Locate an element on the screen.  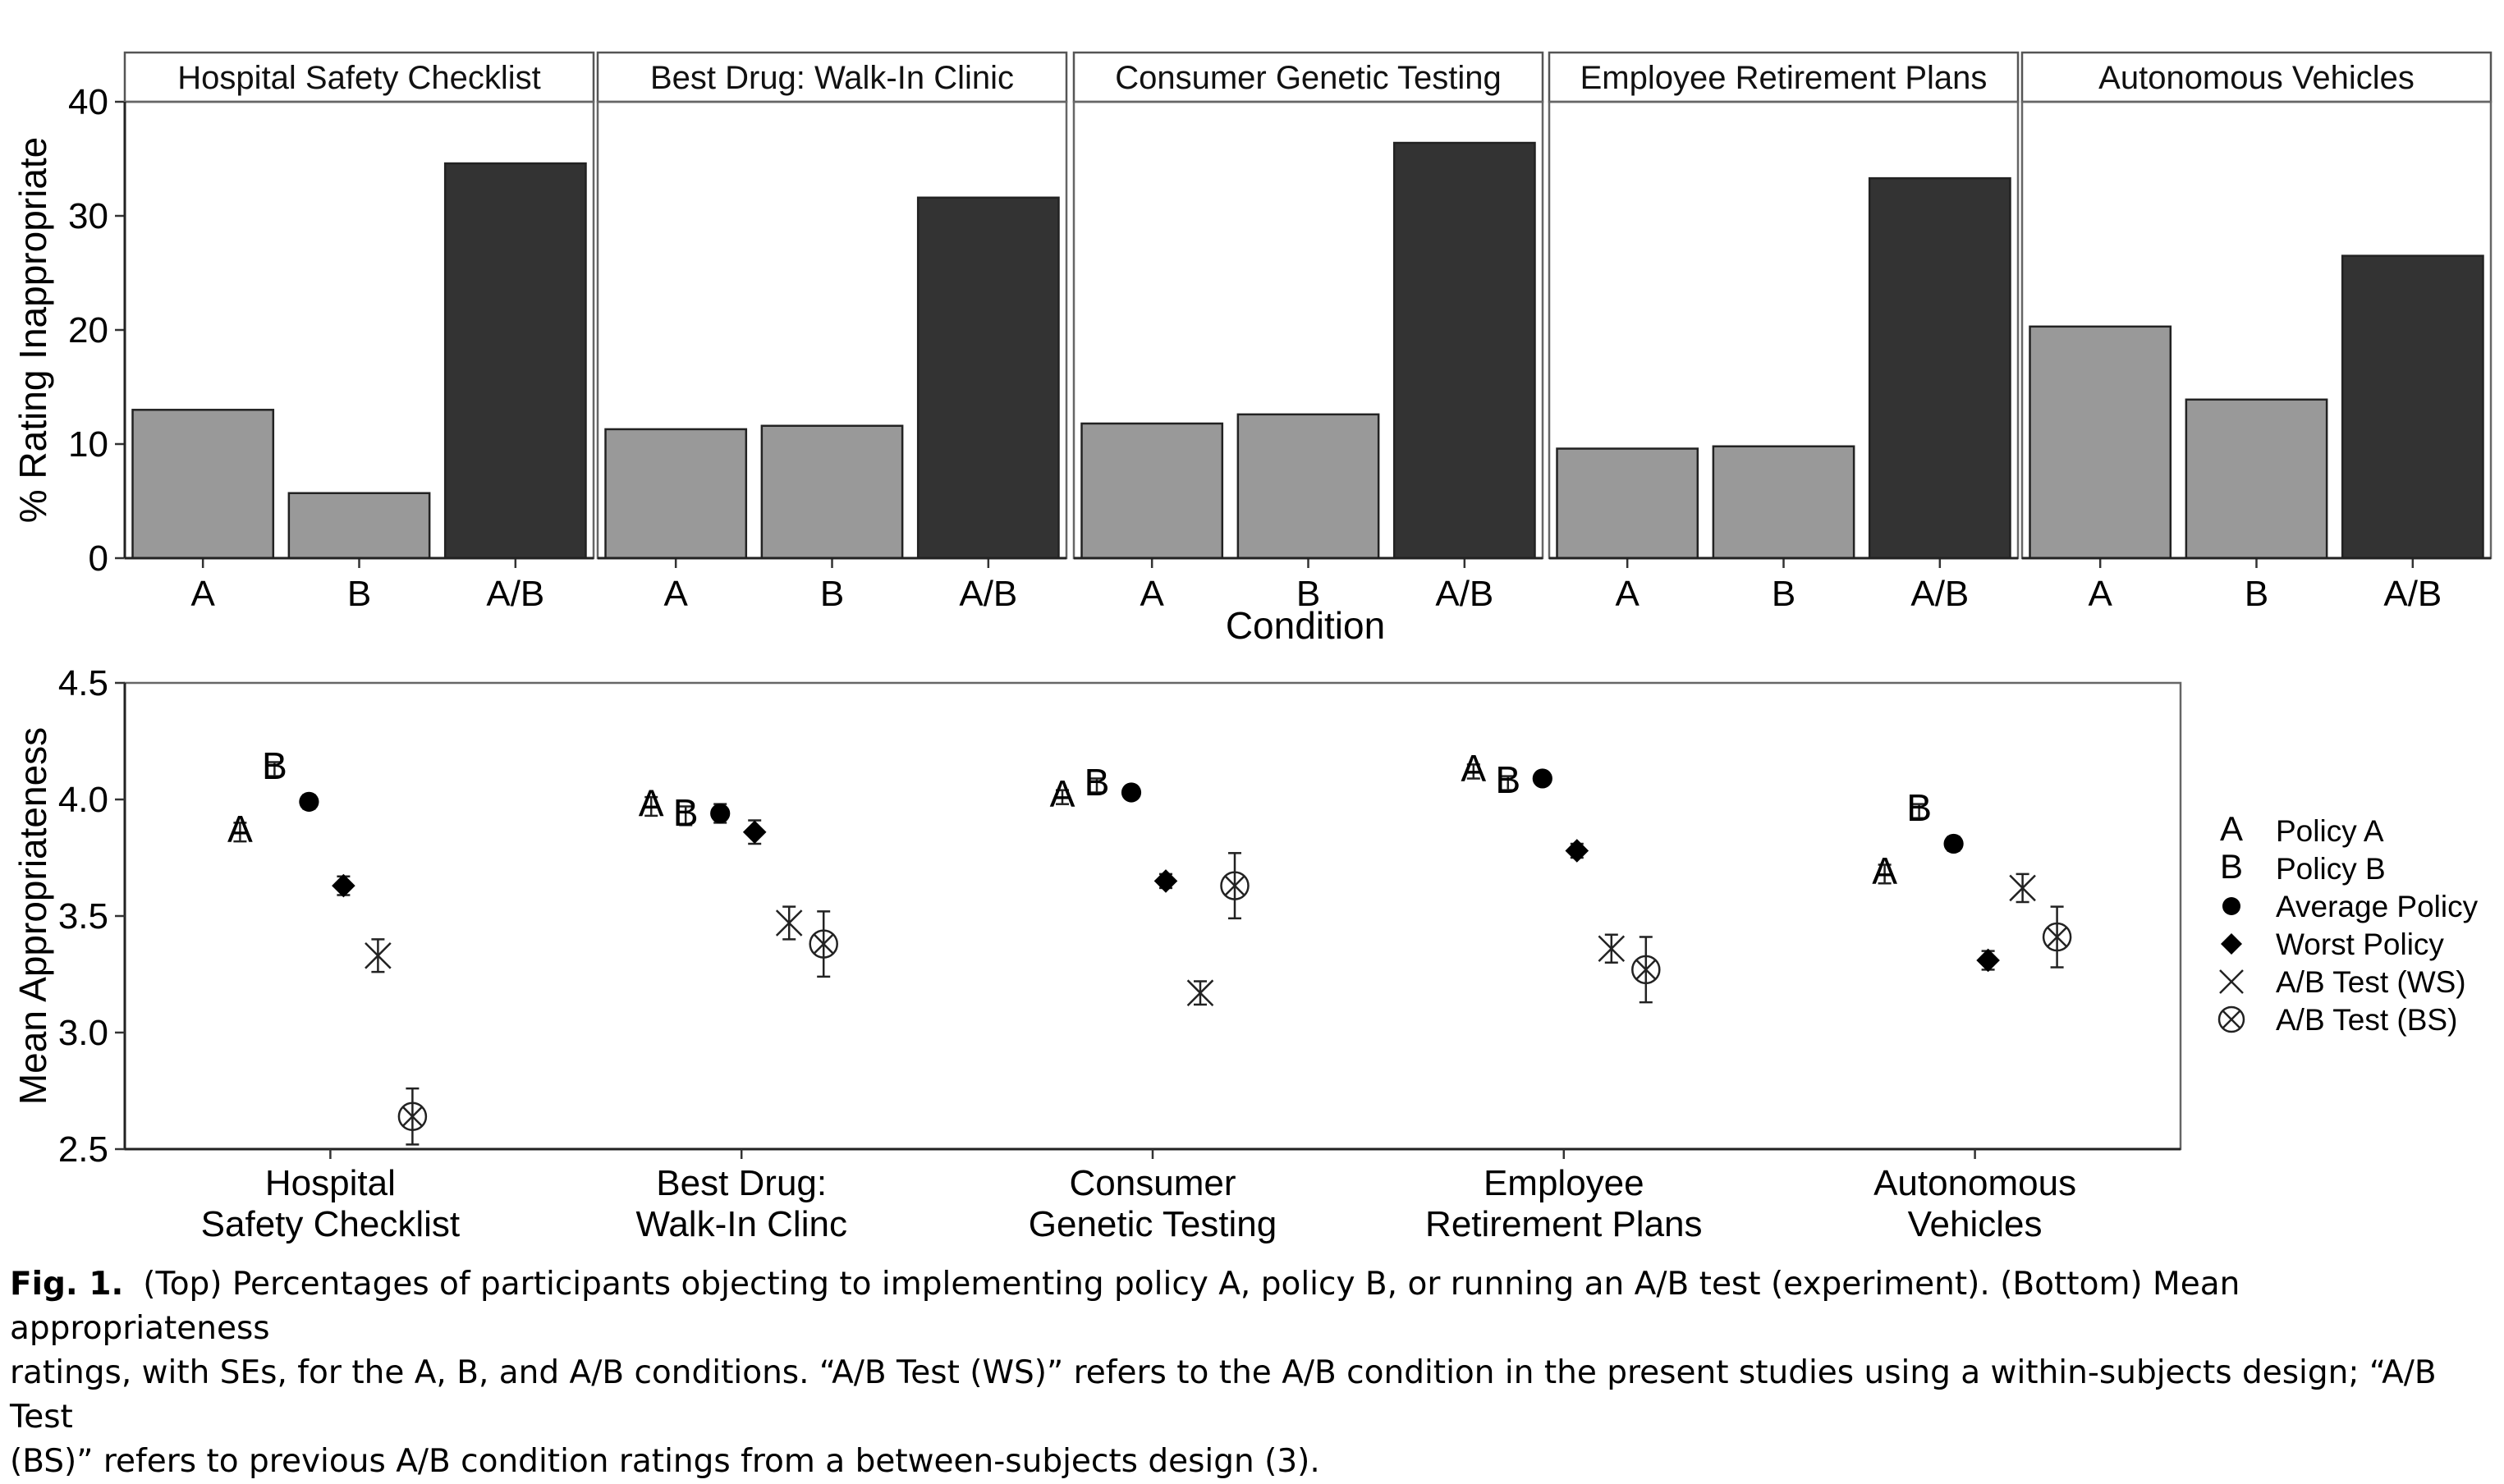
x-tick-label: Consumer is located at coordinates (1153, 1183).